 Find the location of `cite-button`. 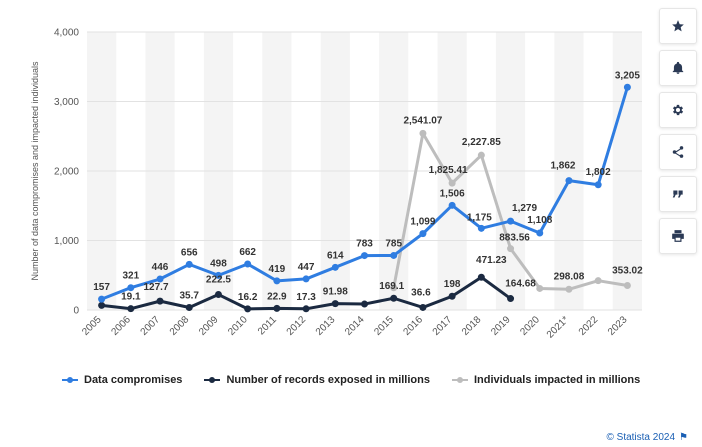

cite-button is located at coordinates (678, 194).